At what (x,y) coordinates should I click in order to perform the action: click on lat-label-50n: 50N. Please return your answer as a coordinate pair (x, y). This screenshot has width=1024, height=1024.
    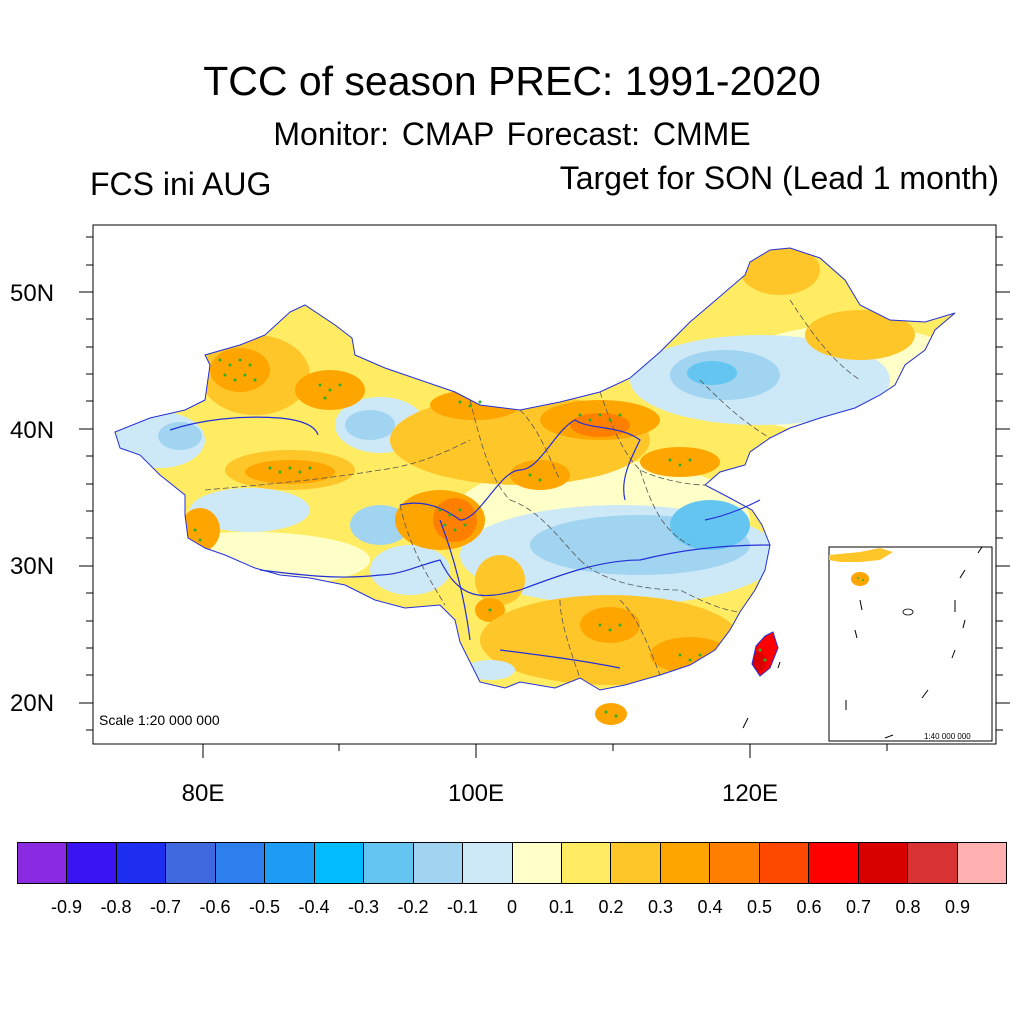
    Looking at the image, I should click on (32, 293).